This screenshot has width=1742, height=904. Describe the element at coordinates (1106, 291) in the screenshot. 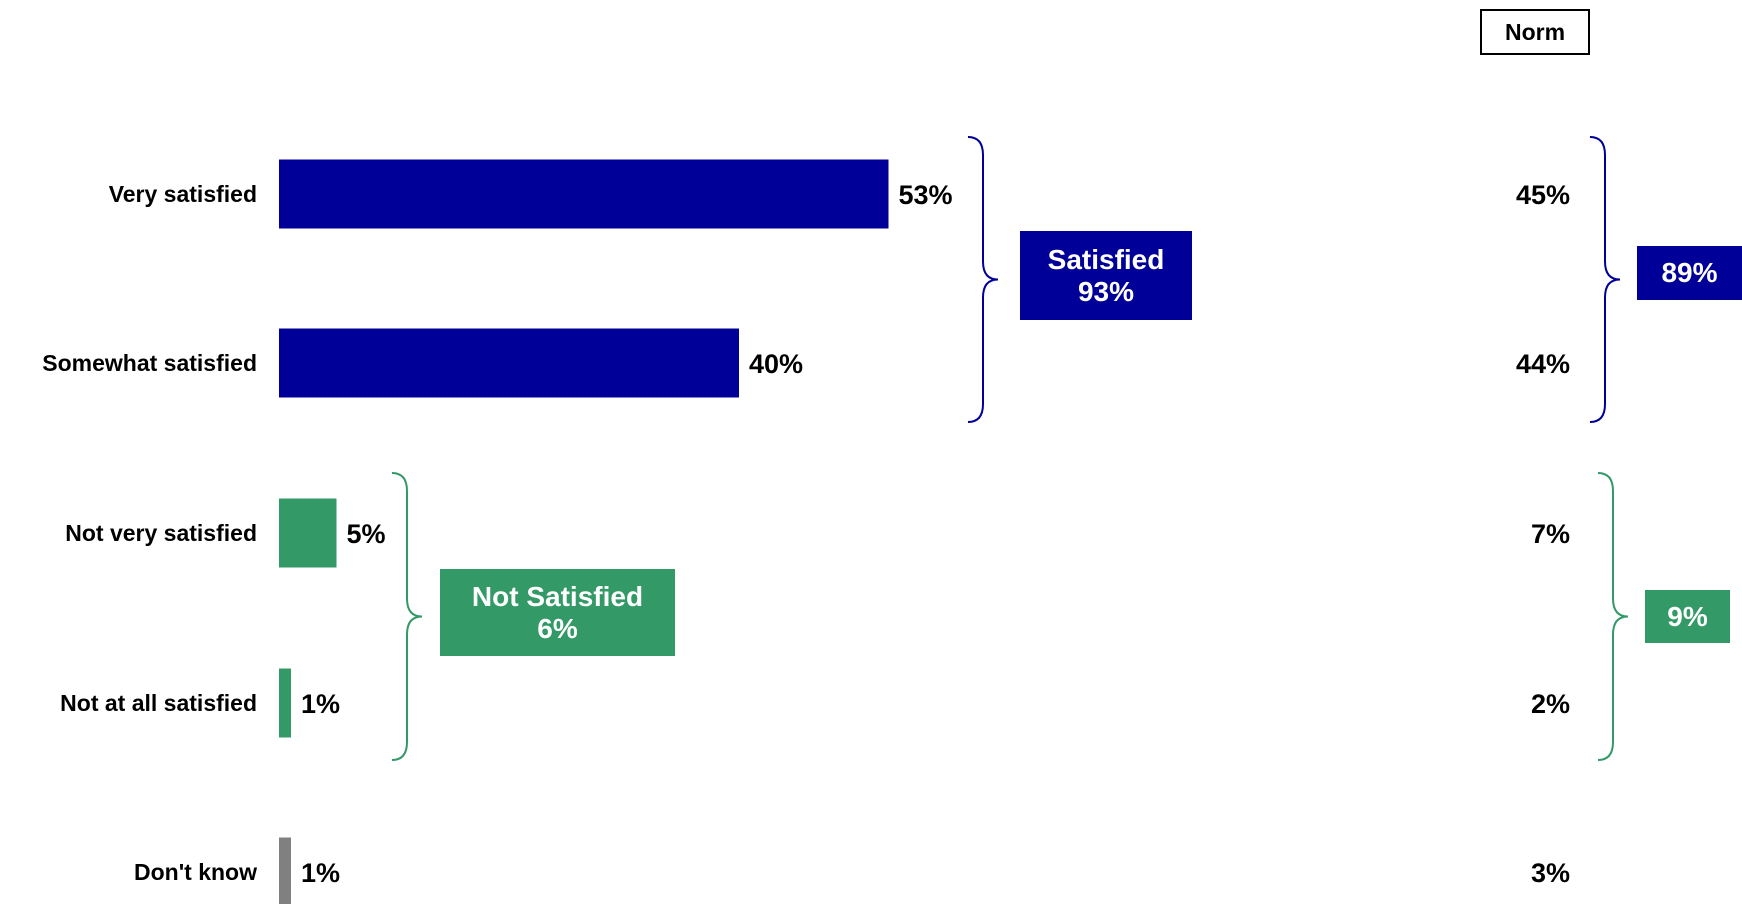

I see `satisfied-summary-value: 93%` at that location.